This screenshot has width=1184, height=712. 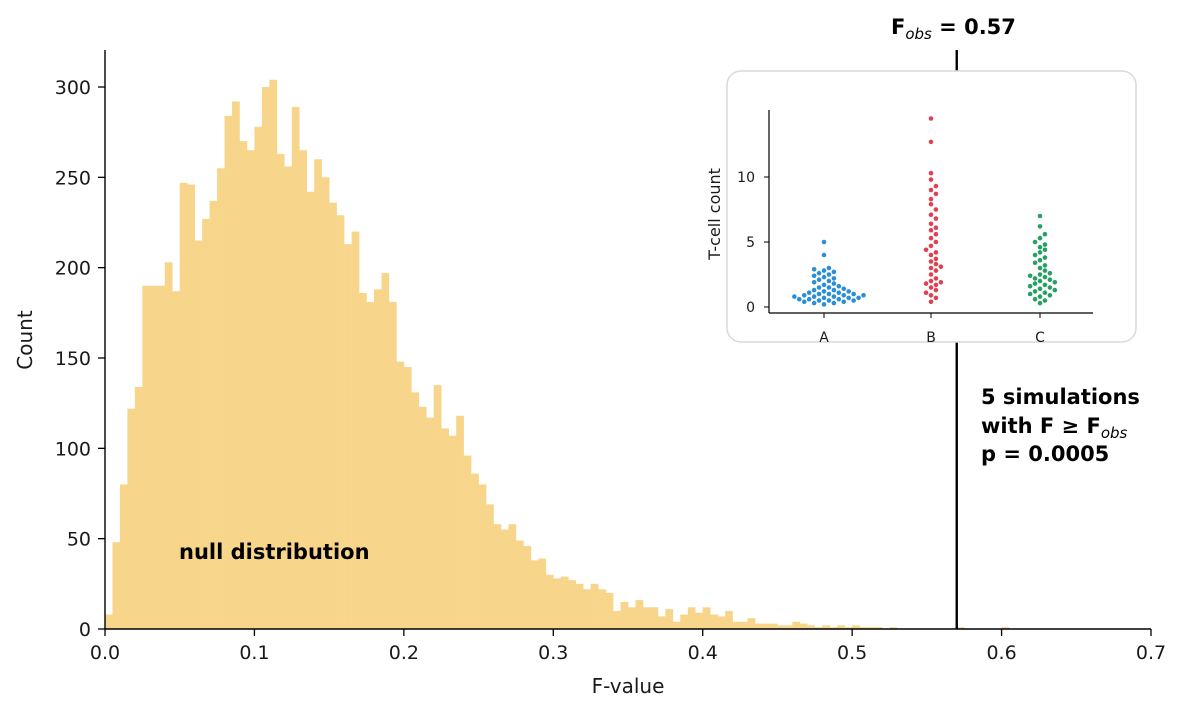 What do you see at coordinates (1040, 338) in the screenshot?
I see `inset-x-tick-label: C` at bounding box center [1040, 338].